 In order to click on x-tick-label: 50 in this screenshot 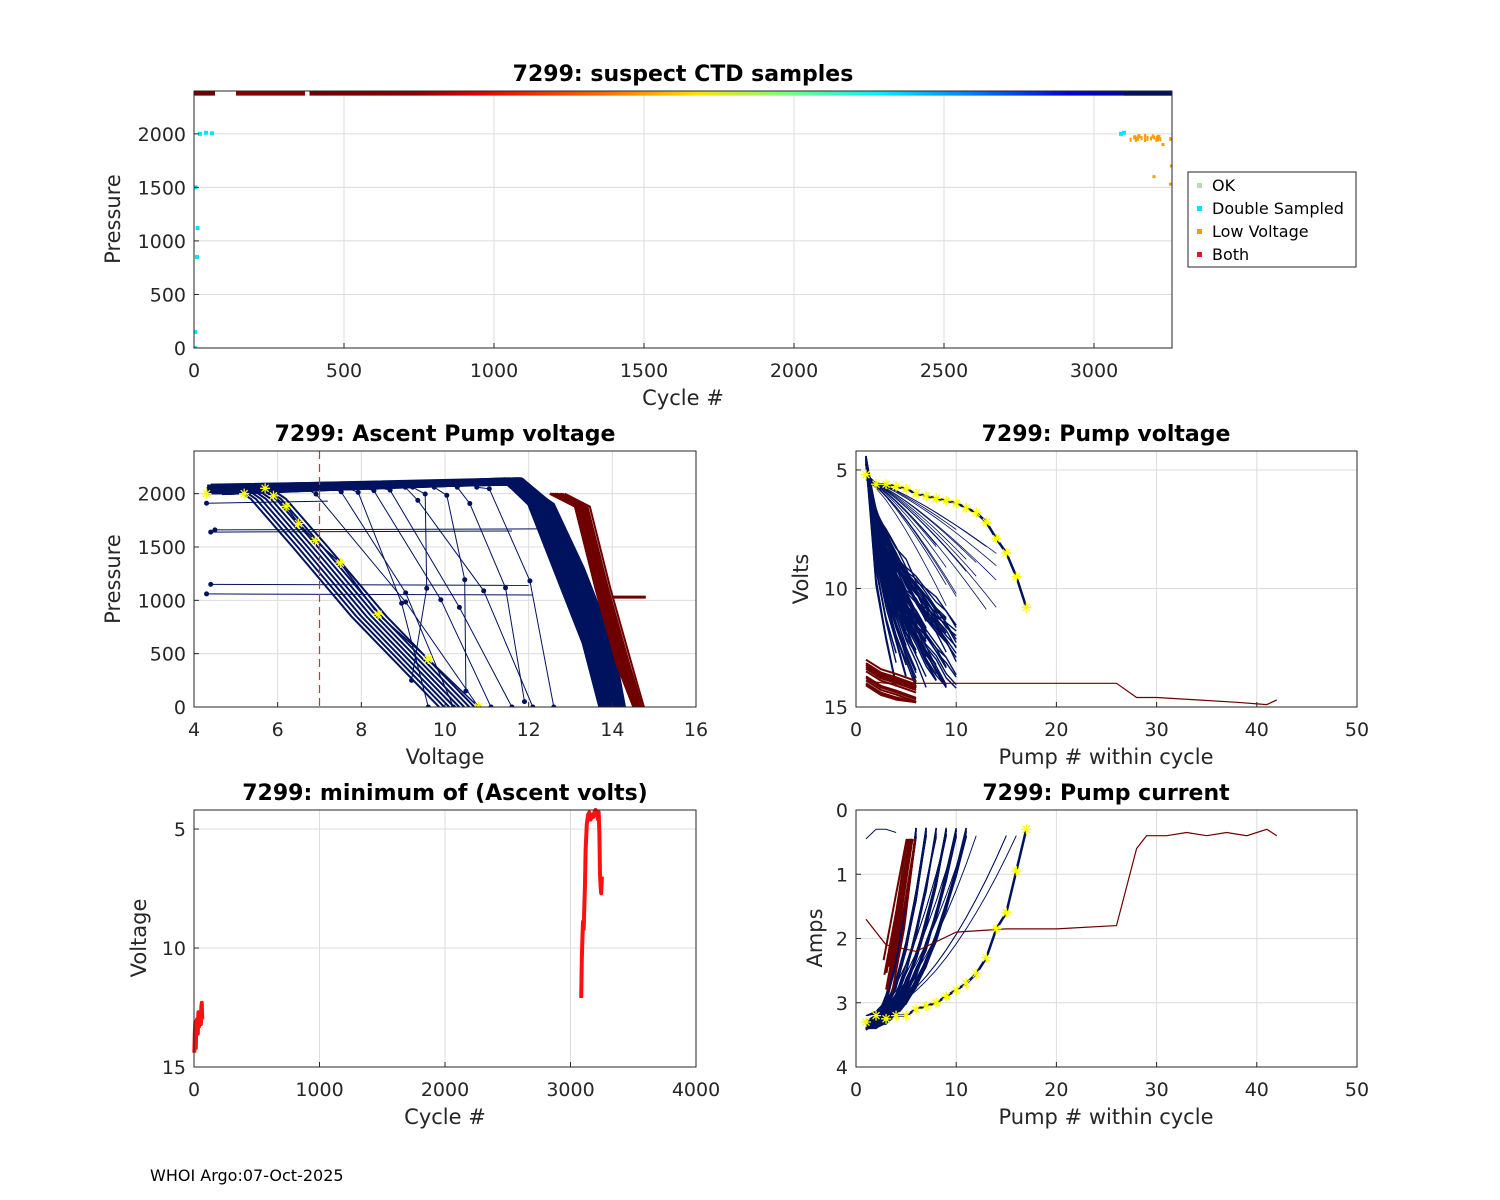, I will do `click(1357, 1090)`.